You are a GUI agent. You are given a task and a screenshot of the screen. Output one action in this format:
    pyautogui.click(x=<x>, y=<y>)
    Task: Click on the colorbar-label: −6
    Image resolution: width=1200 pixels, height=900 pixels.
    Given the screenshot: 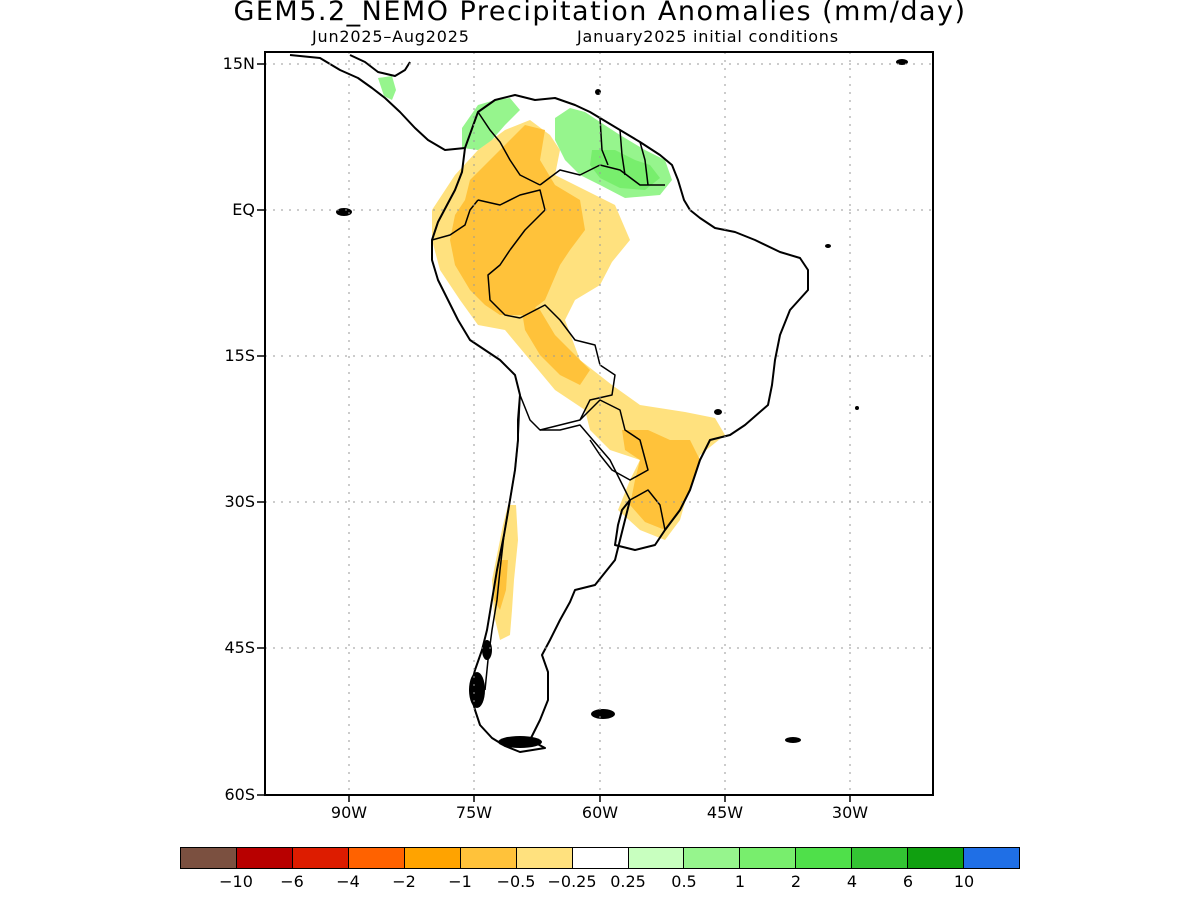 What is the action you would take?
    pyautogui.click(x=292, y=881)
    